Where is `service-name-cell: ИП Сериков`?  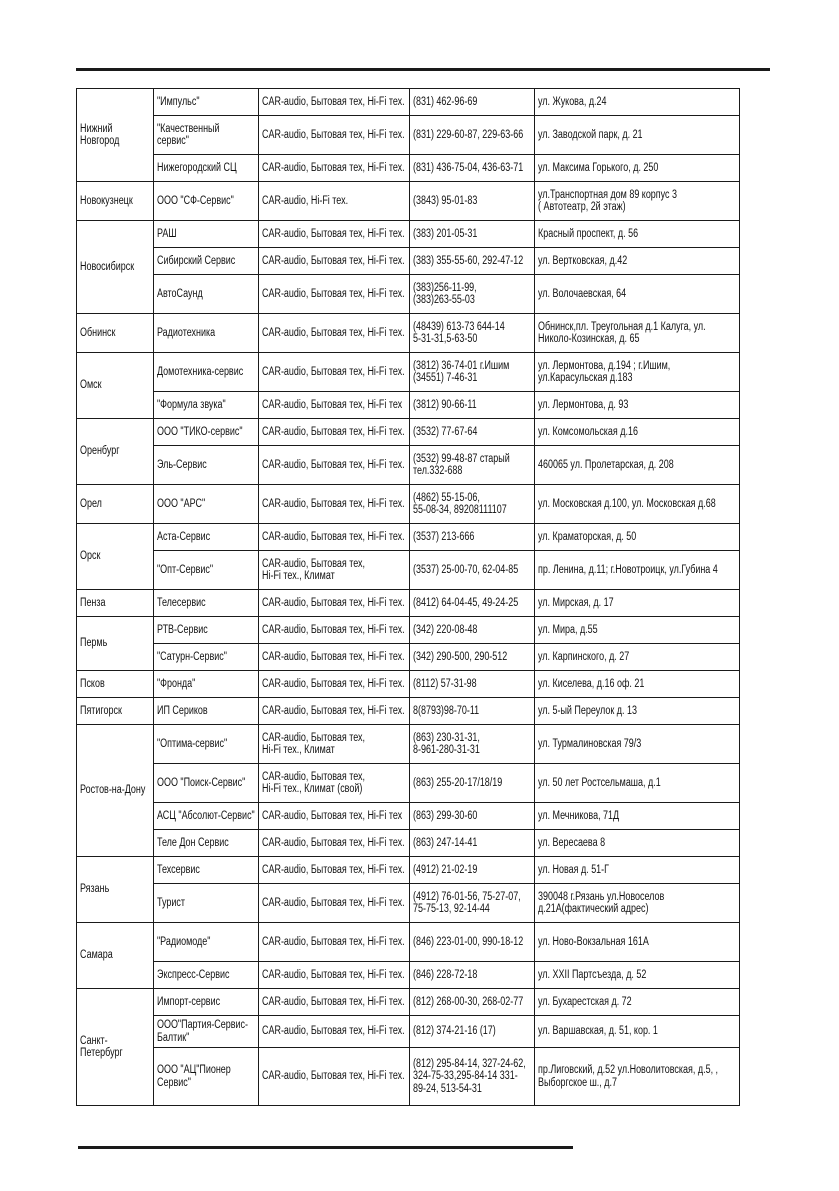
service-name-cell: ИП Сериков is located at coordinates (206, 711).